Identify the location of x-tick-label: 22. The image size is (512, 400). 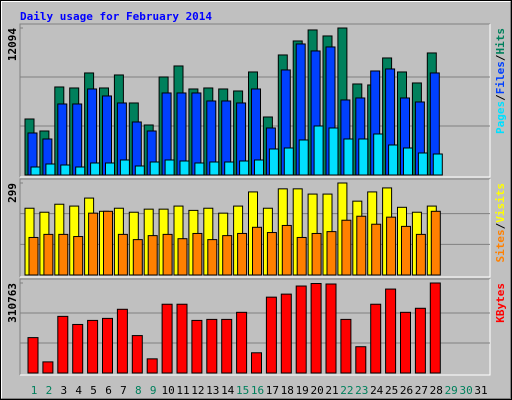
(346, 390).